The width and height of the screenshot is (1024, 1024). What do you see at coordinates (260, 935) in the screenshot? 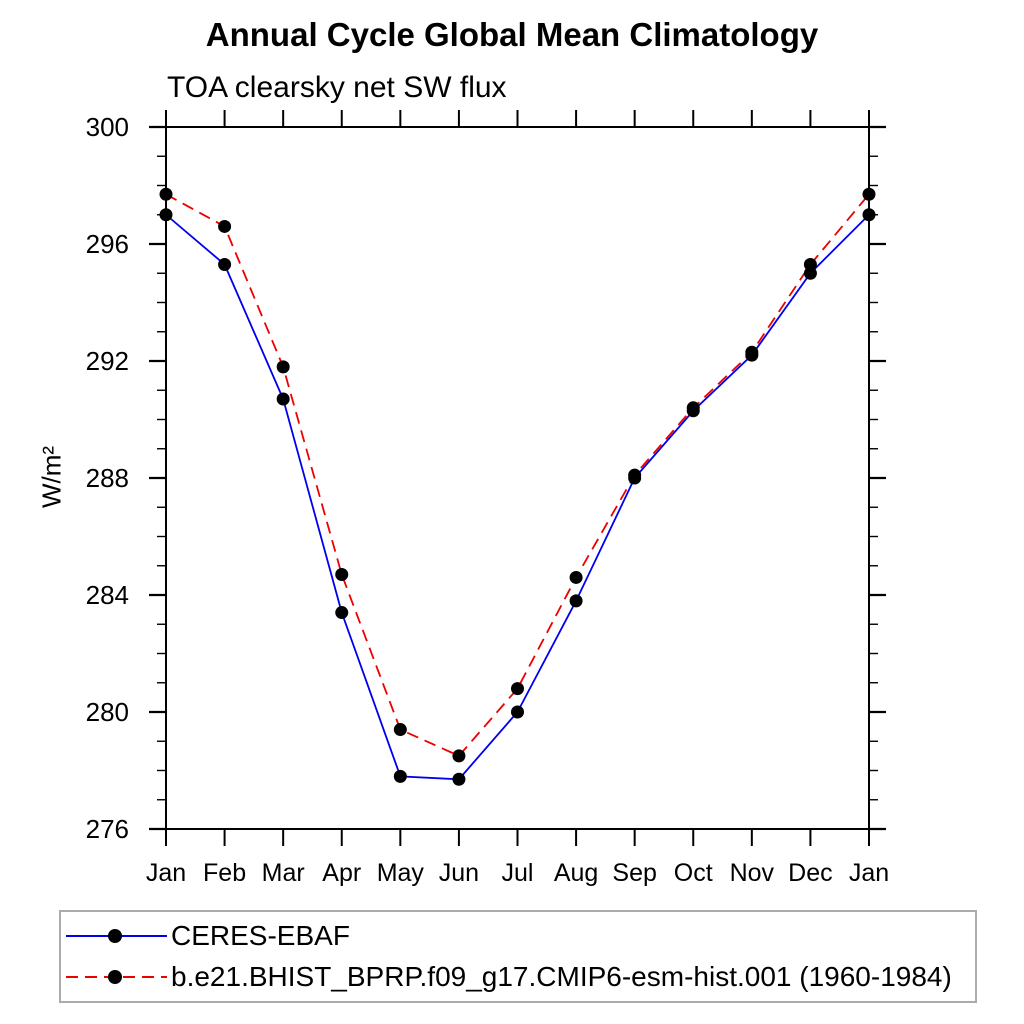
I see `legend-label: CERES-EBAF` at bounding box center [260, 935].